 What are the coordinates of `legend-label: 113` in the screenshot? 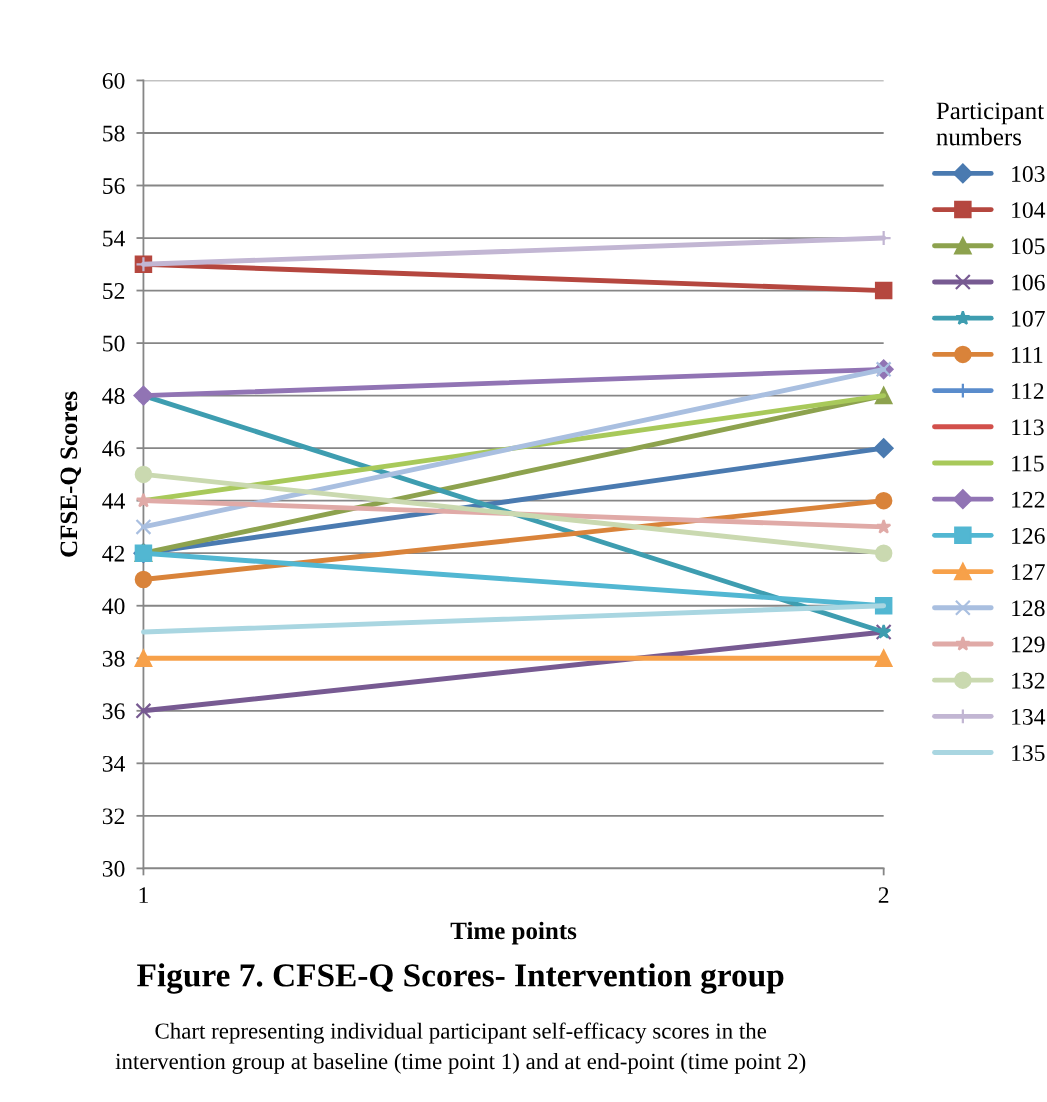 It's located at (1028, 427).